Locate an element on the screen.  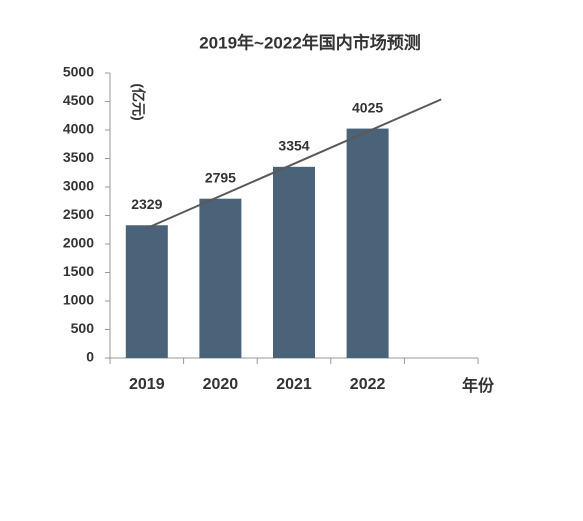
x-tick-label: 2021 is located at coordinates (294, 384).